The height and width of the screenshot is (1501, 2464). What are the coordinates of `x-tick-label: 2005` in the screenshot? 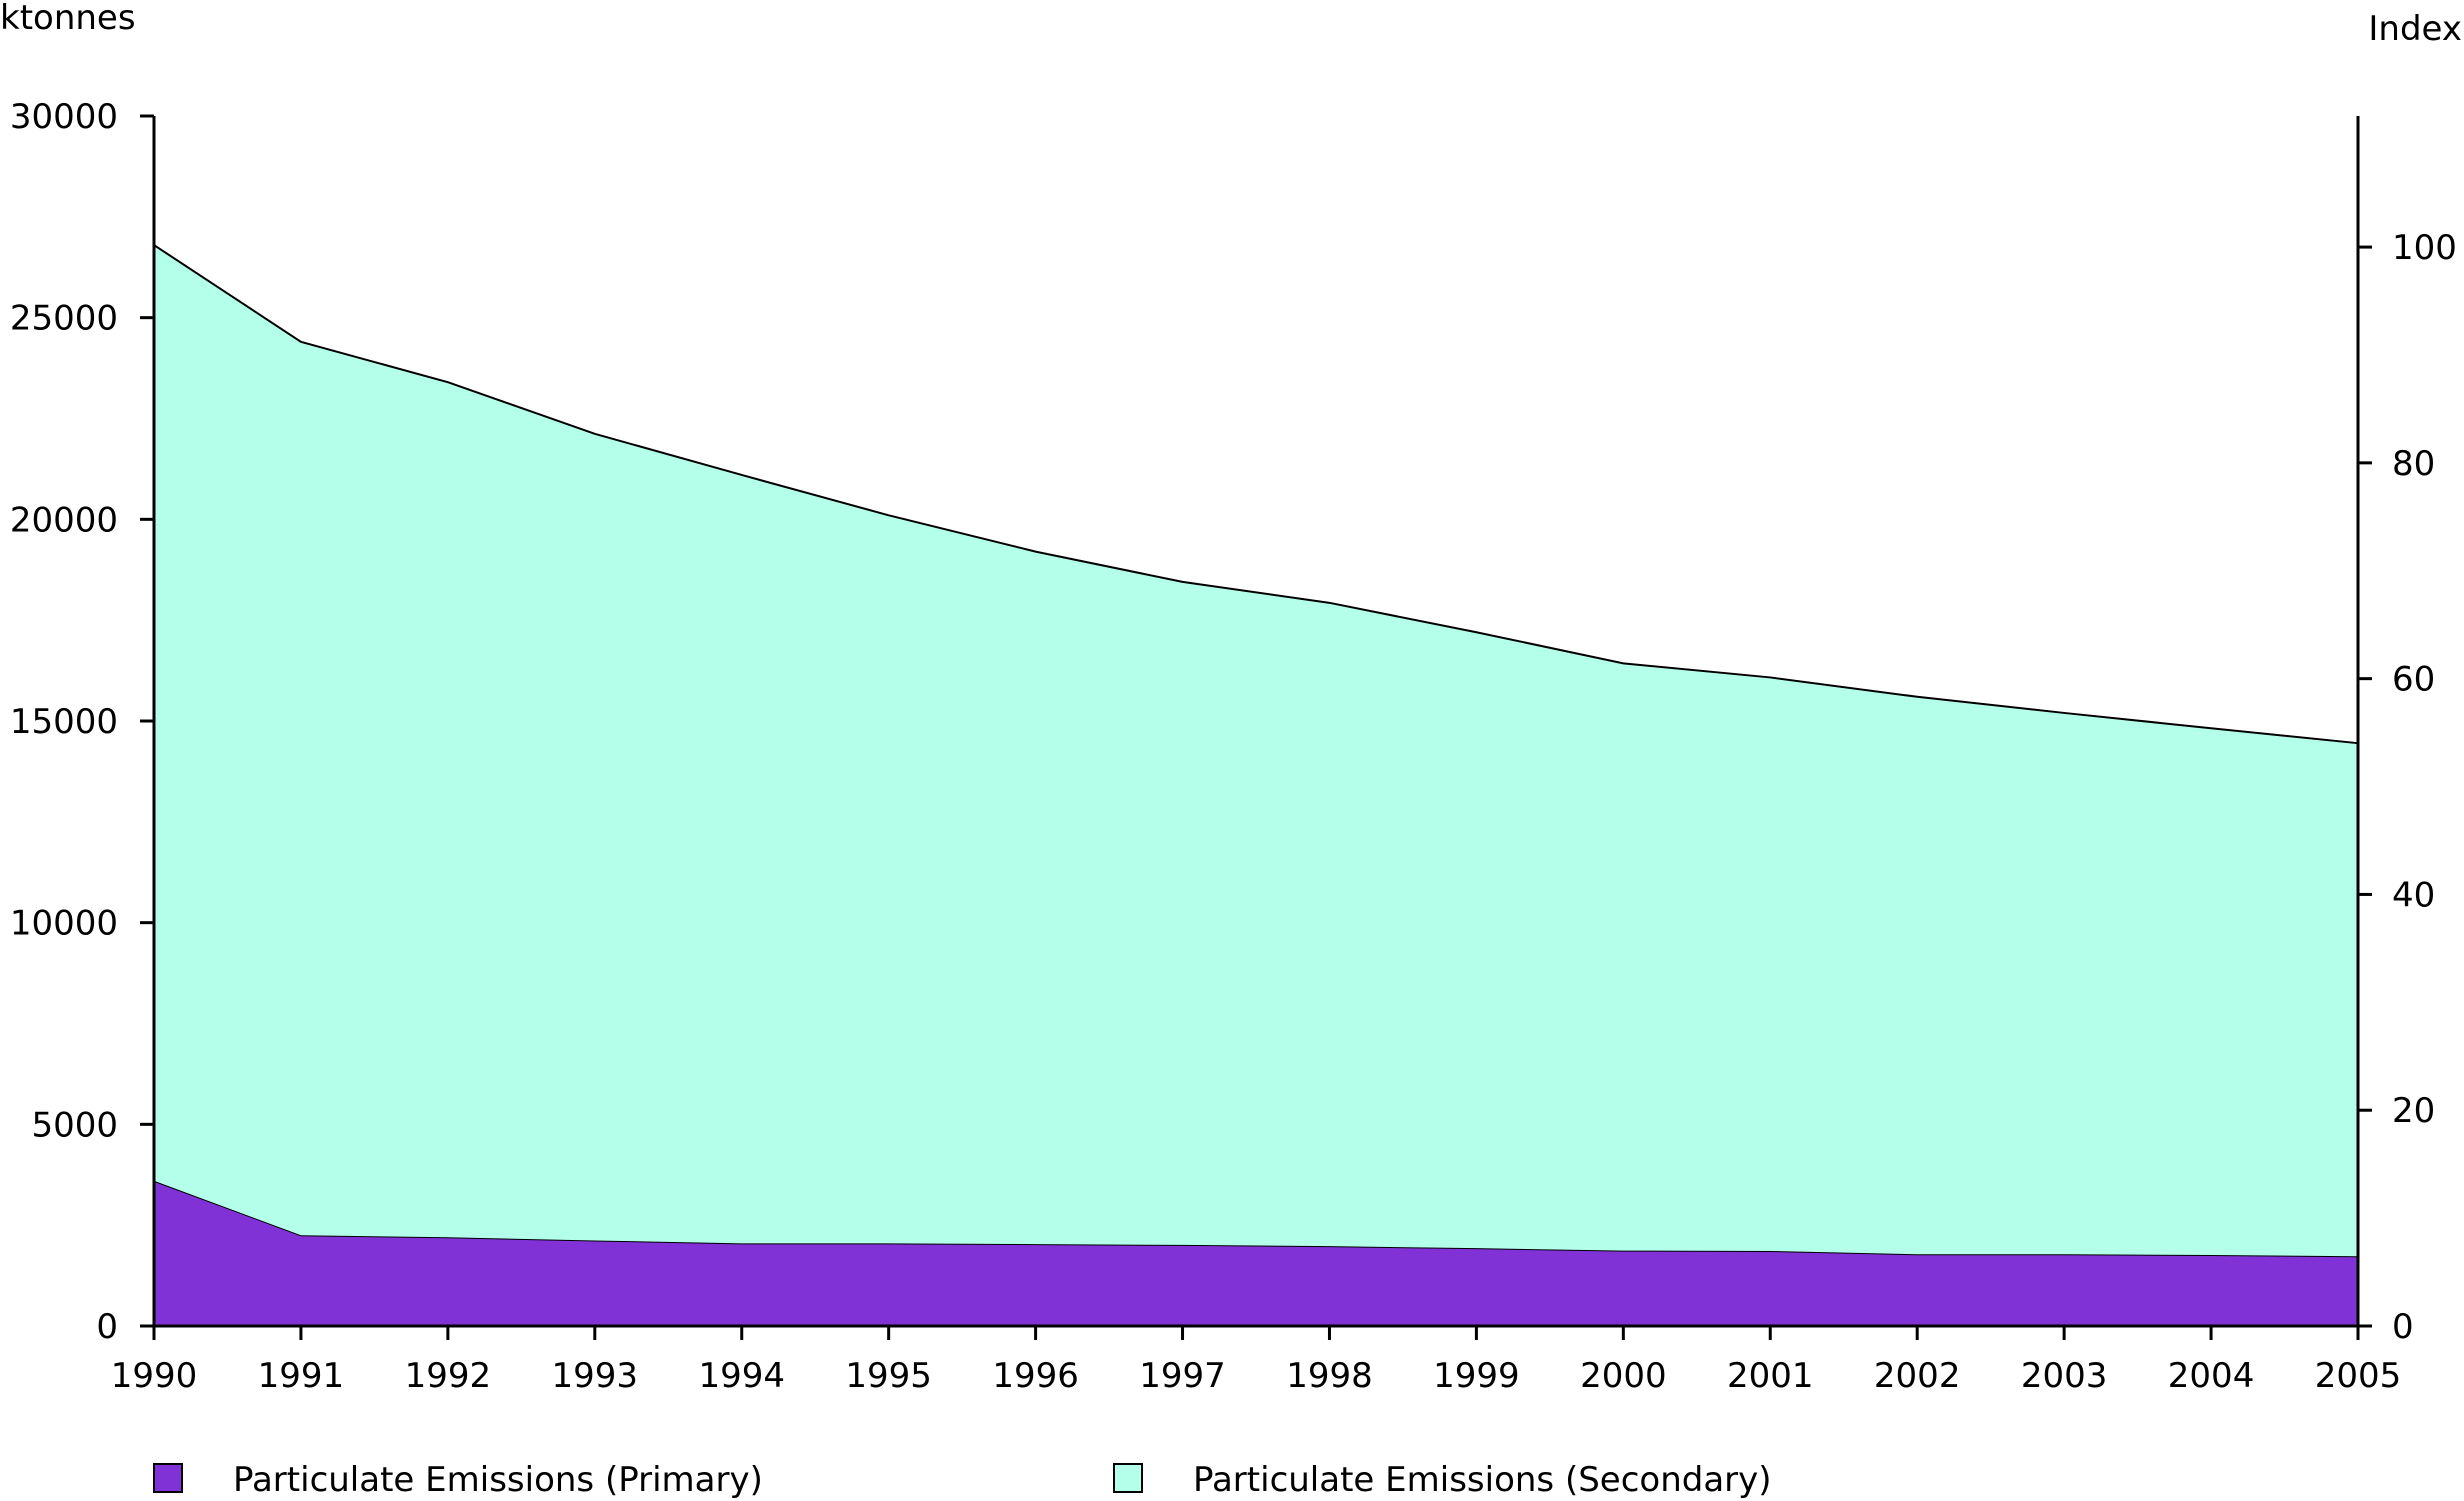 It's located at (2358, 1376).